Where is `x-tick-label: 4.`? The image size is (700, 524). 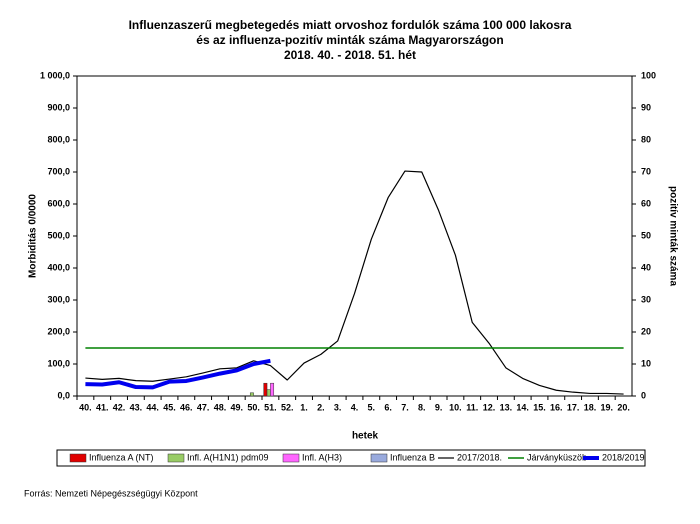
x-tick-label: 4. is located at coordinates (355, 407).